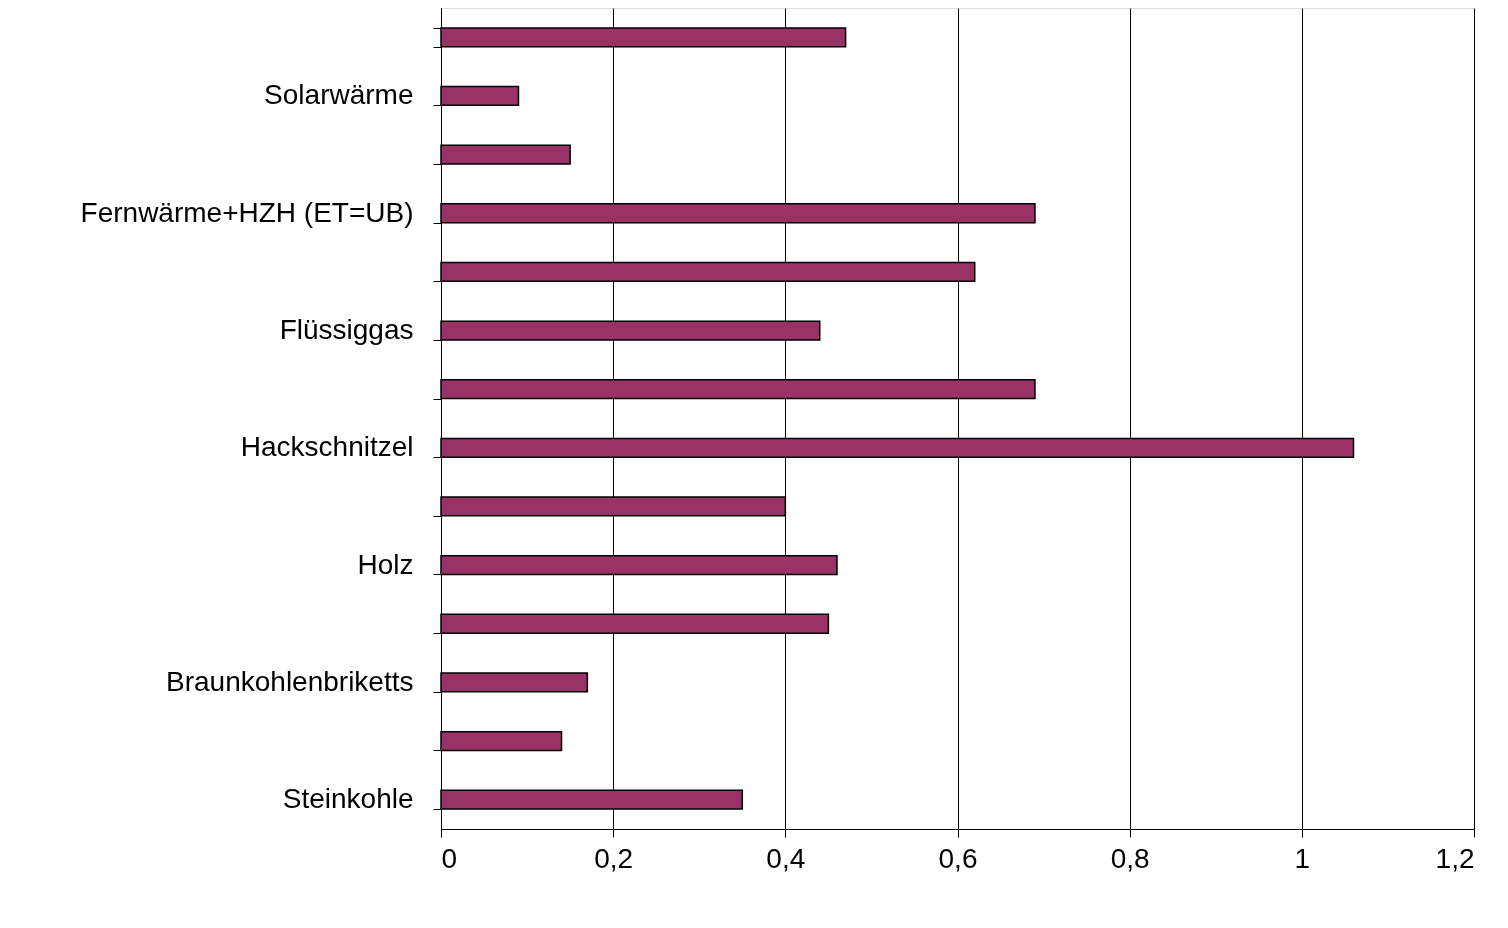 The height and width of the screenshot is (928, 1508). What do you see at coordinates (1130, 858) in the screenshot?
I see `x-tick-label: 0,8` at bounding box center [1130, 858].